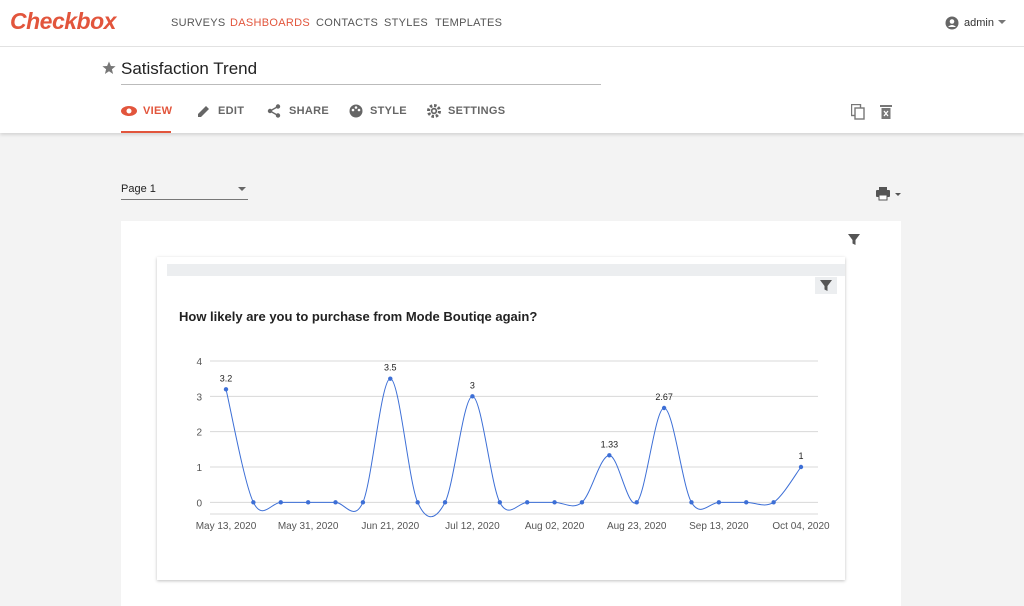 This screenshot has width=1024, height=606. What do you see at coordinates (199, 397) in the screenshot?
I see `y-tick-label: 3` at bounding box center [199, 397].